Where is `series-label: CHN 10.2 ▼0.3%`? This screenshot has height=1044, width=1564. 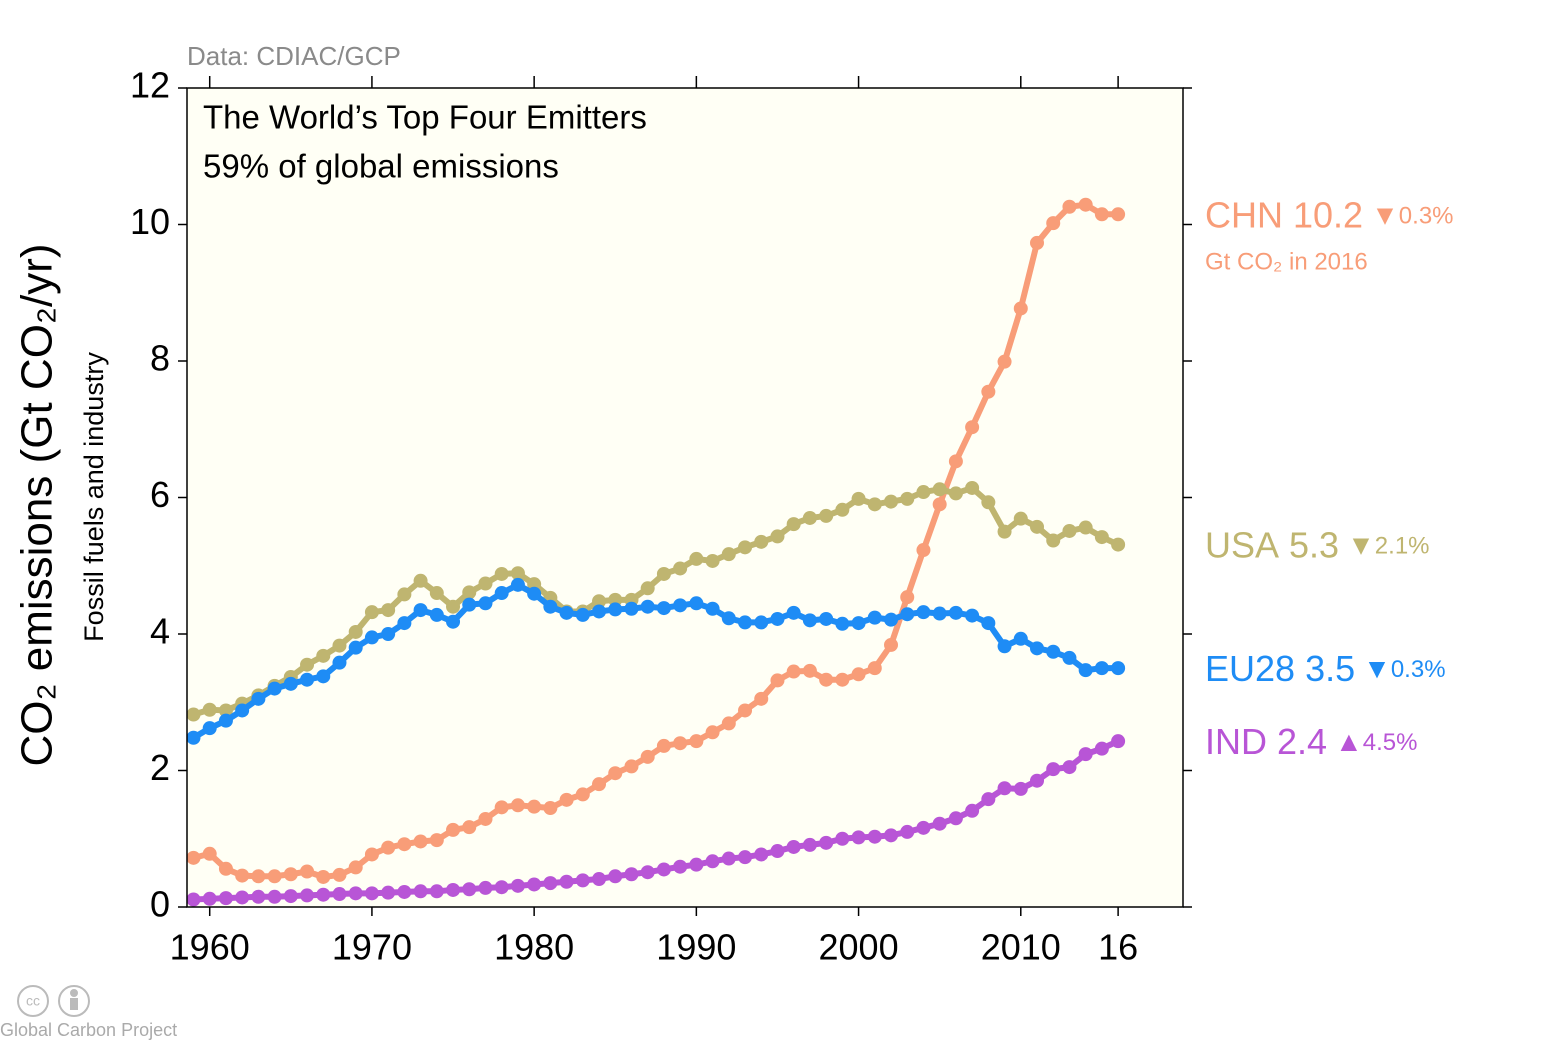 series-label: CHN 10.2 ▼0.3% is located at coordinates (1329, 214).